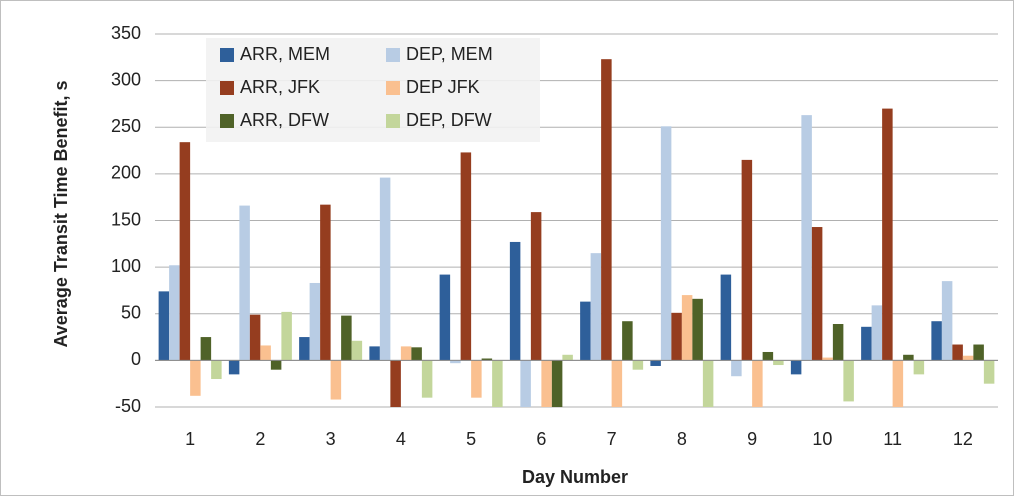 This screenshot has width=1014, height=496. I want to click on y-tick-label: 100, so click(126, 266).